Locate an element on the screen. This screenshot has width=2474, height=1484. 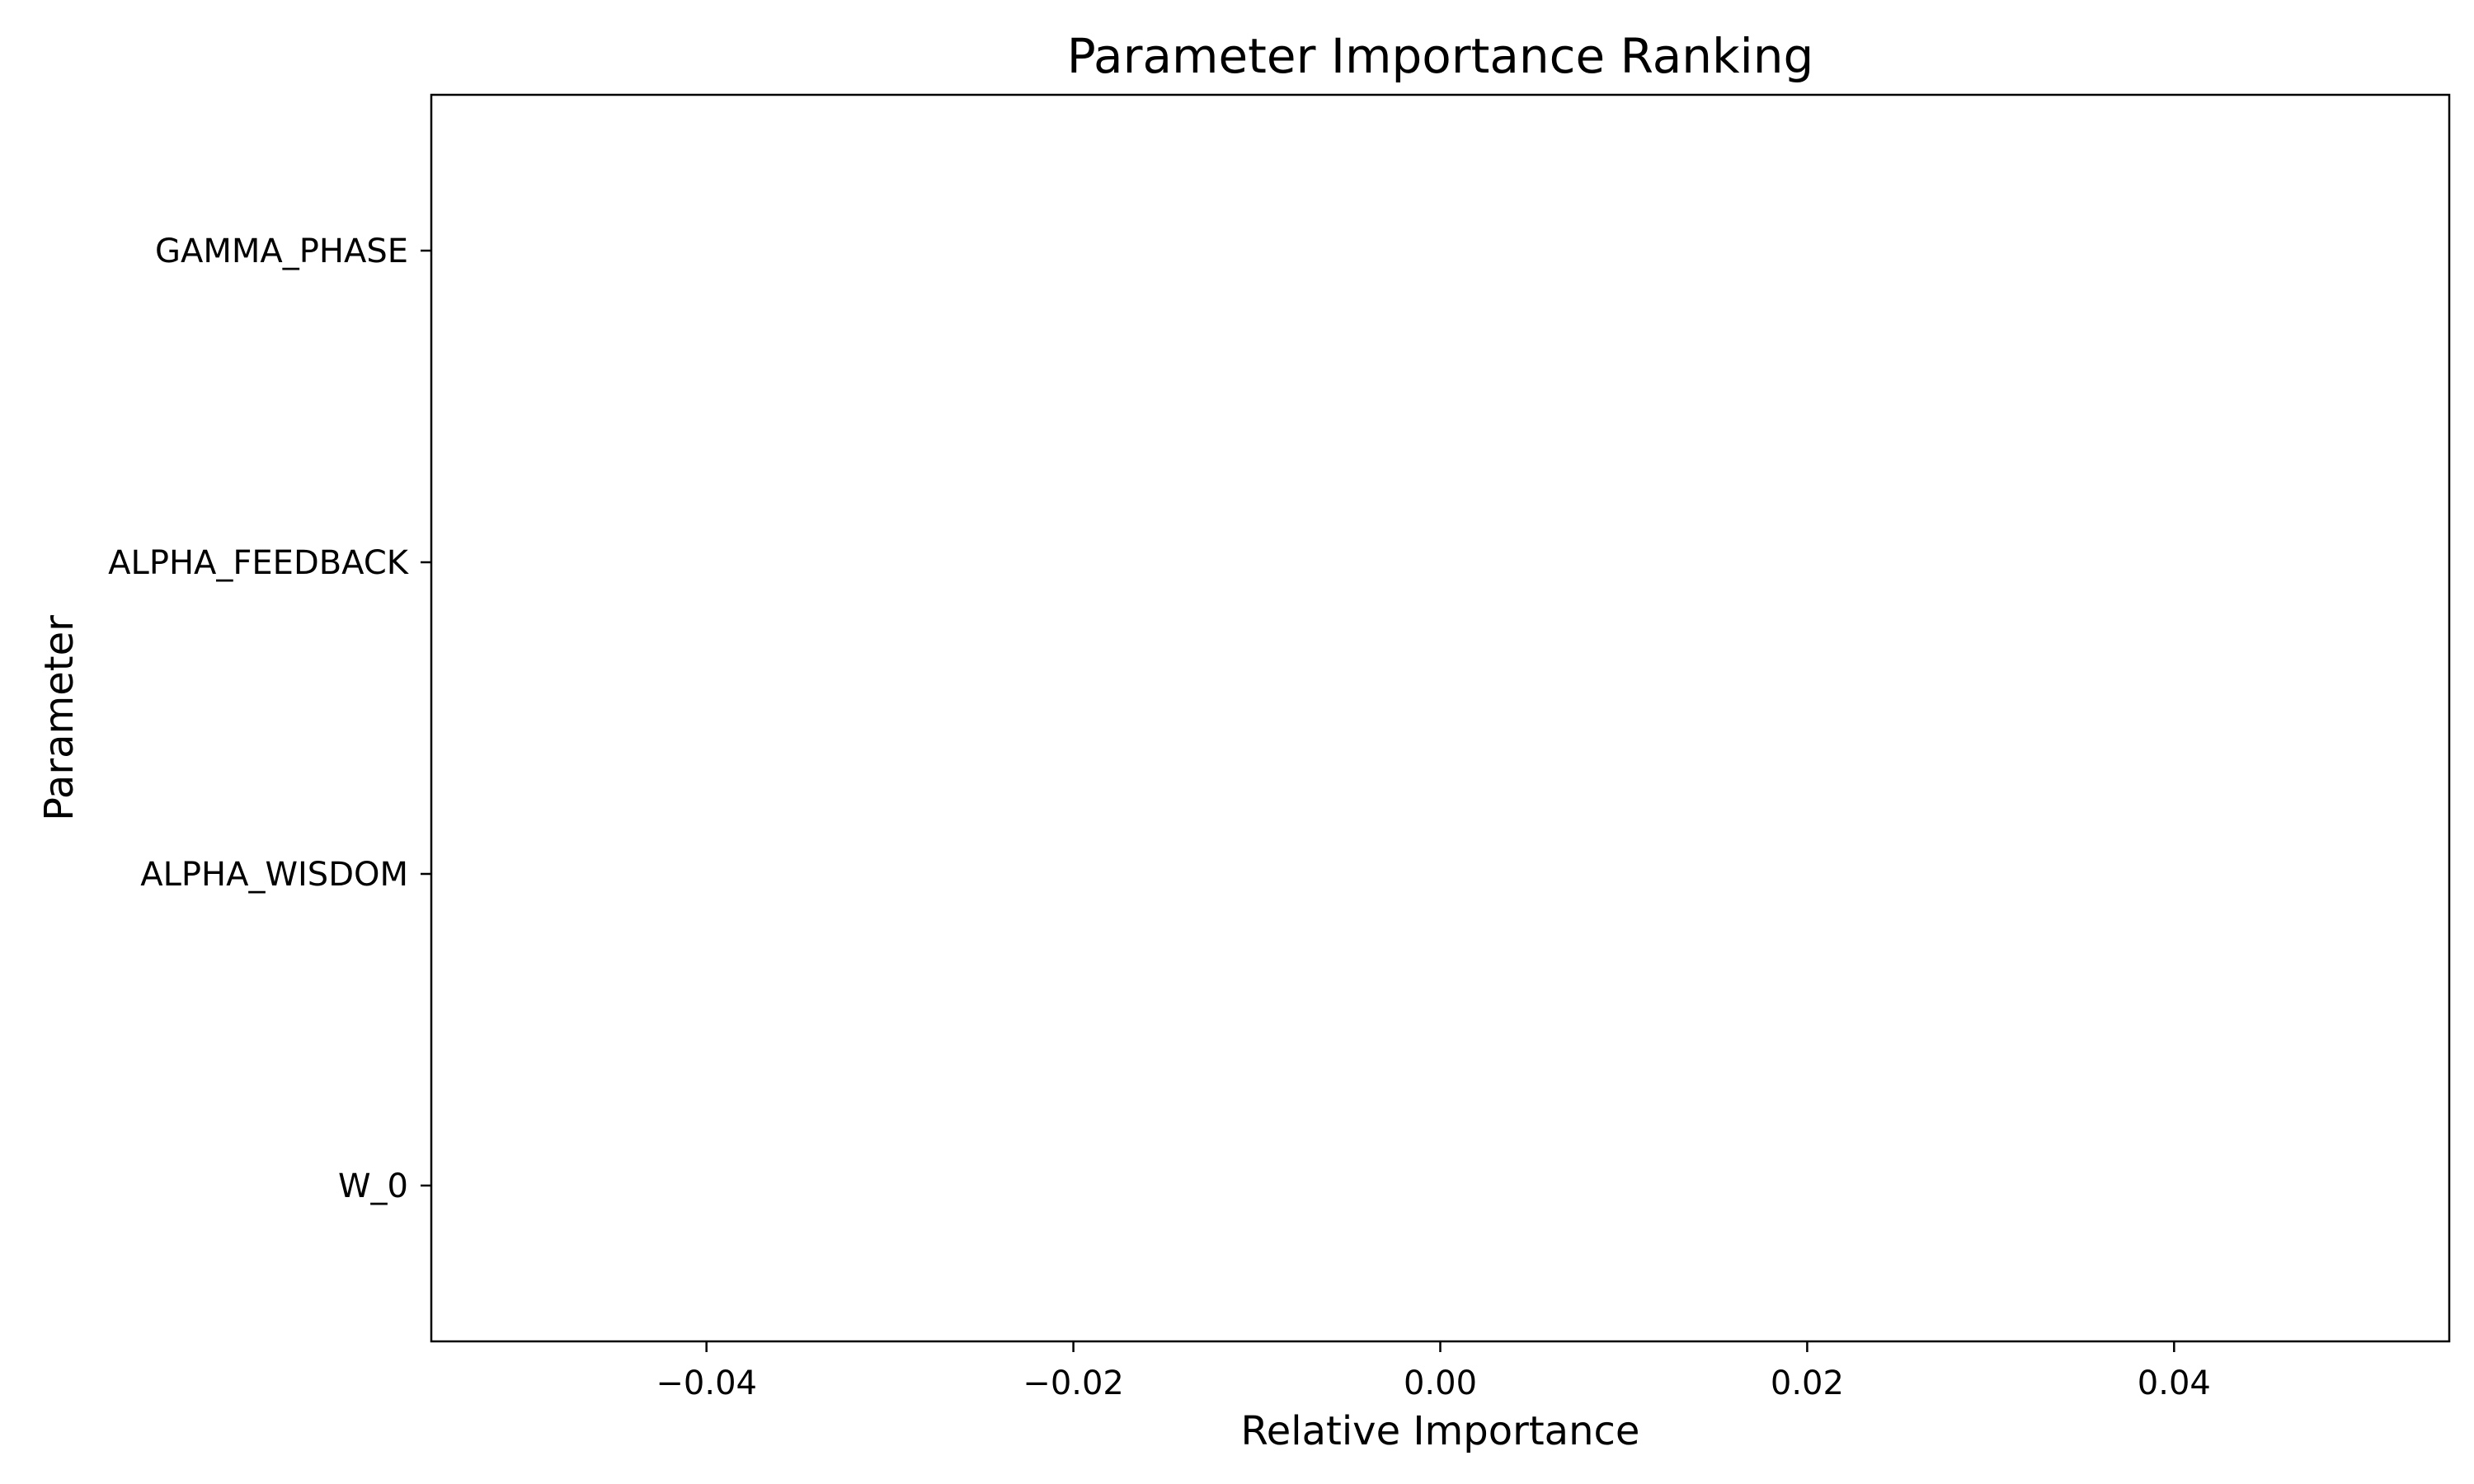
x-tick-label: 0.04 is located at coordinates (2174, 1383).